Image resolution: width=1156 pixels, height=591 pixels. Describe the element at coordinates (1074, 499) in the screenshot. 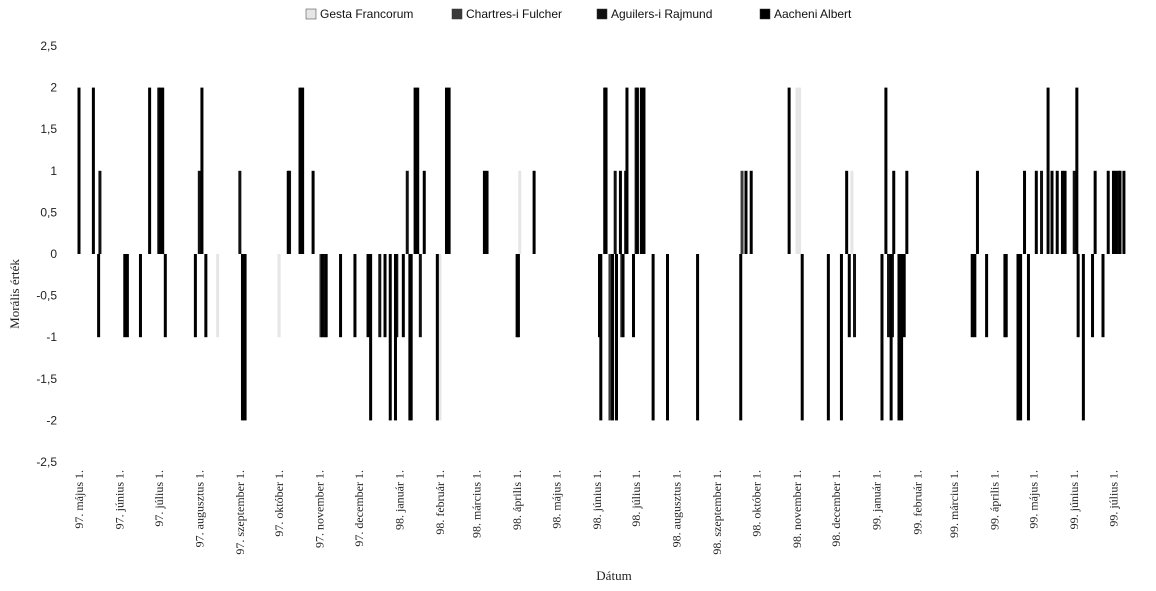

I see `x-tick-label: 99. június 1.` at that location.